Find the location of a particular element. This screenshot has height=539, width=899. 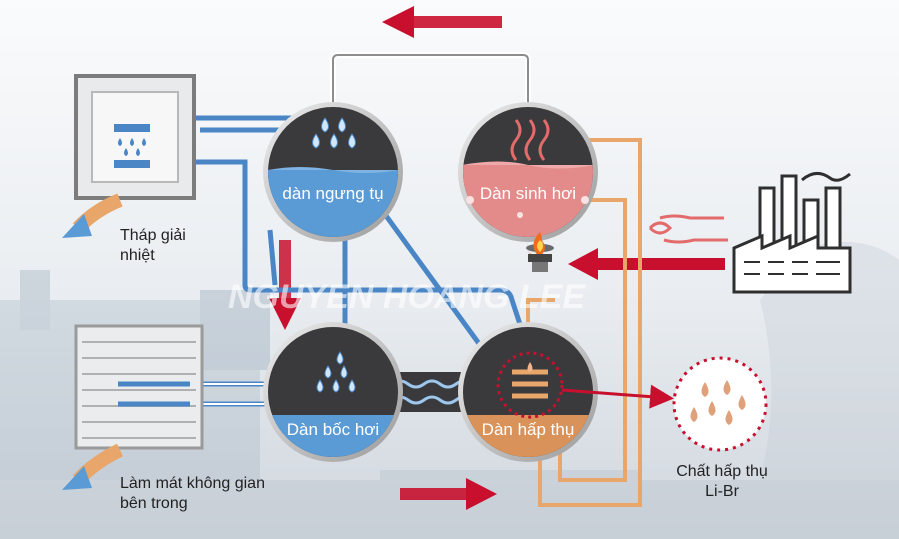

droplets-icon is located at coordinates (334, 133).